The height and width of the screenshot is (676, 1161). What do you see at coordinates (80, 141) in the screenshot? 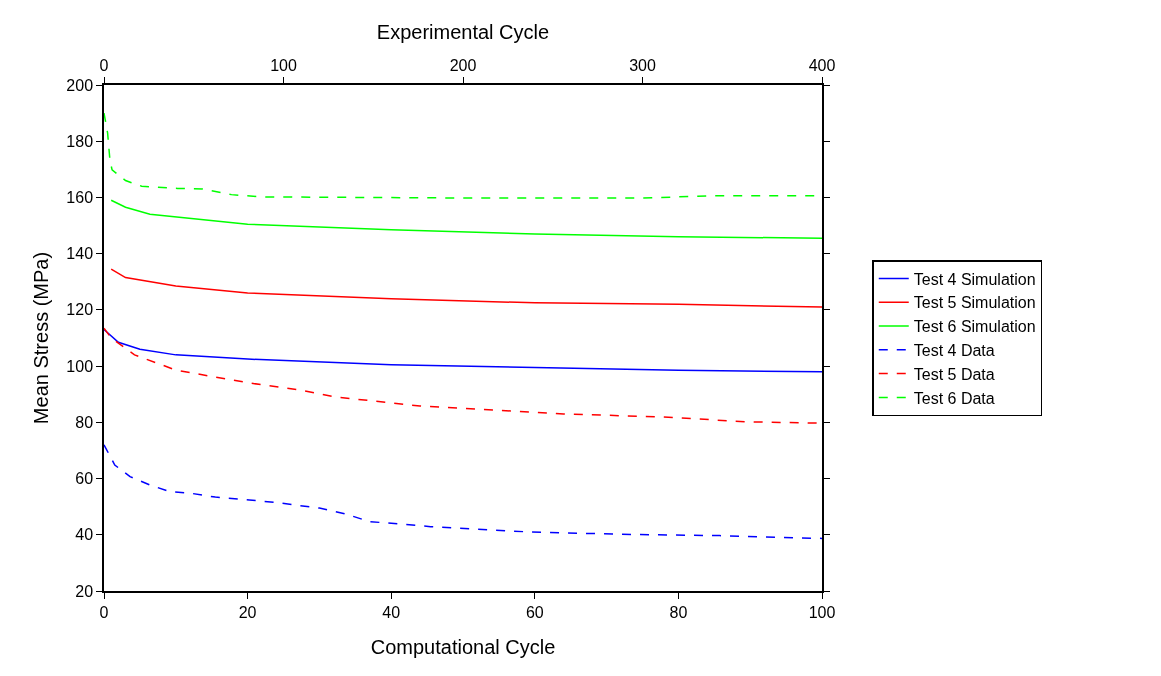
I see `y-tick-label: 180` at bounding box center [80, 141].